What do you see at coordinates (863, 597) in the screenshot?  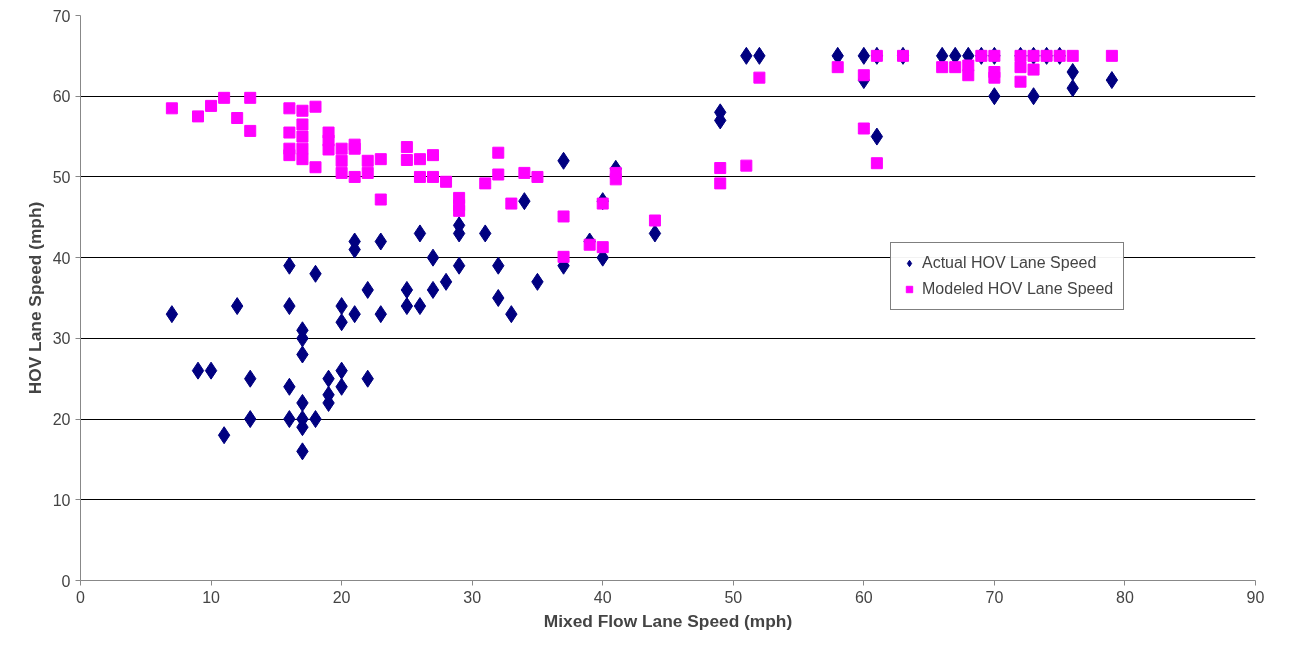 I see `x-tick-label: 60` at bounding box center [863, 597].